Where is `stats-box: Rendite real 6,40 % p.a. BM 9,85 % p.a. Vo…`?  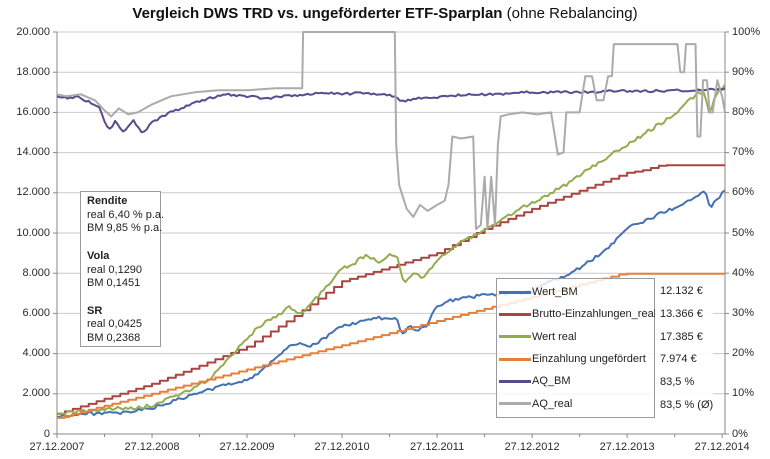 stats-box: Rendite real 6,40 % p.a. BM 9,85 % p.a. Vo… is located at coordinates (122, 269).